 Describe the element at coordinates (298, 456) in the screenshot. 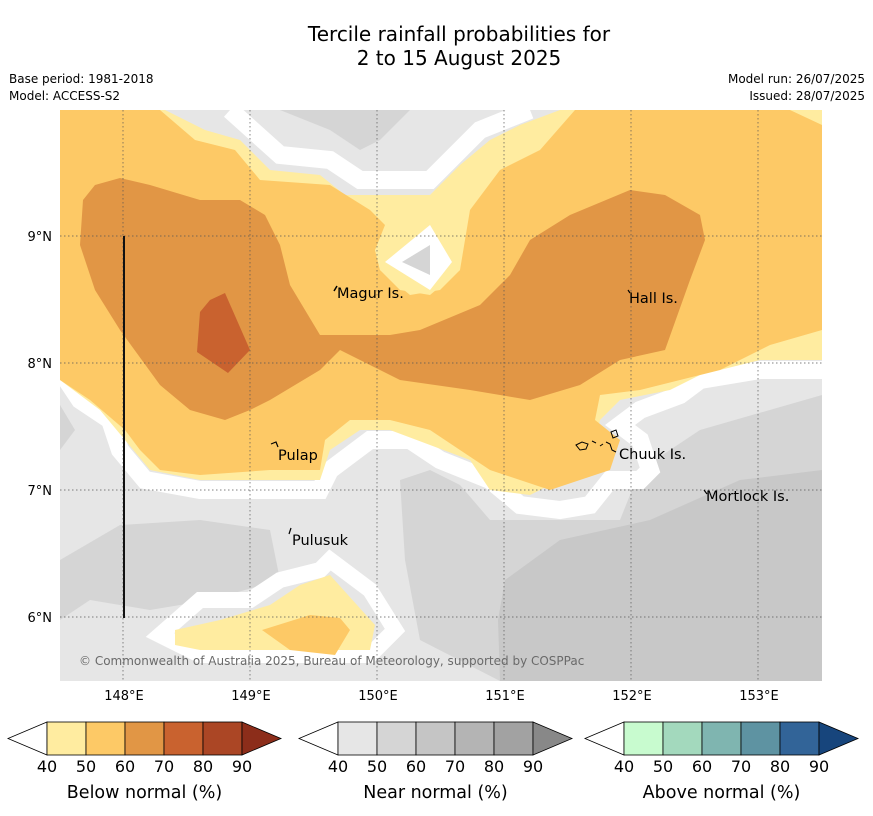

I see `place-label-pulap: Pulap` at that location.